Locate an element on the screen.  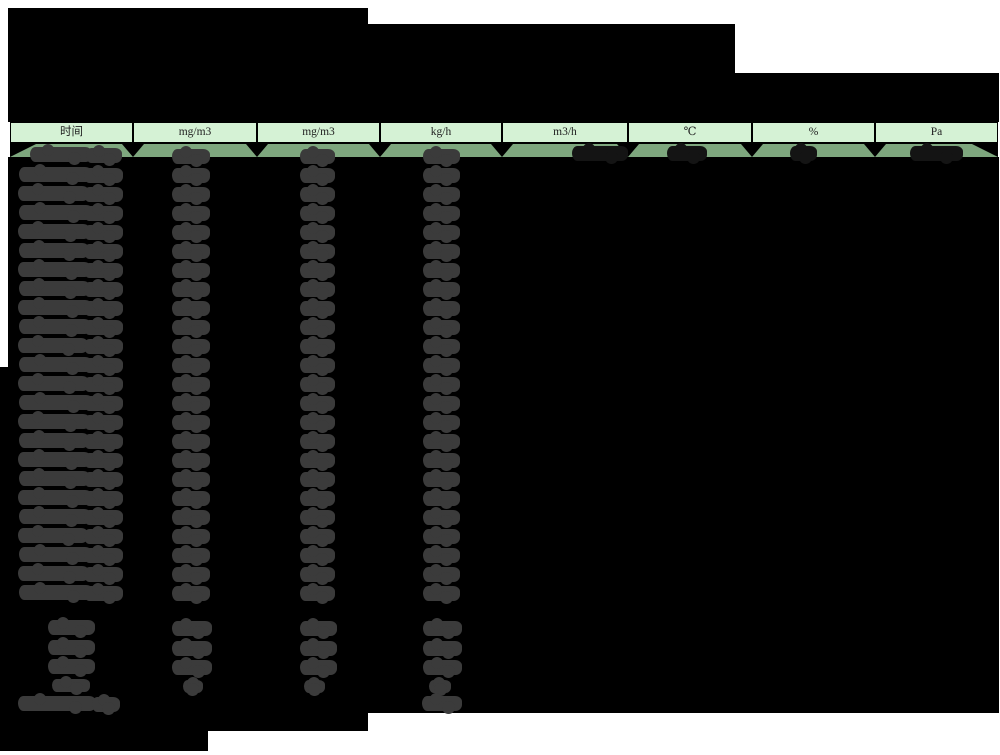
units-header-row: 时间 mg/m3 mg/m3 kg/h m3/h ℃ % Pa is located at coordinates (504, 132).